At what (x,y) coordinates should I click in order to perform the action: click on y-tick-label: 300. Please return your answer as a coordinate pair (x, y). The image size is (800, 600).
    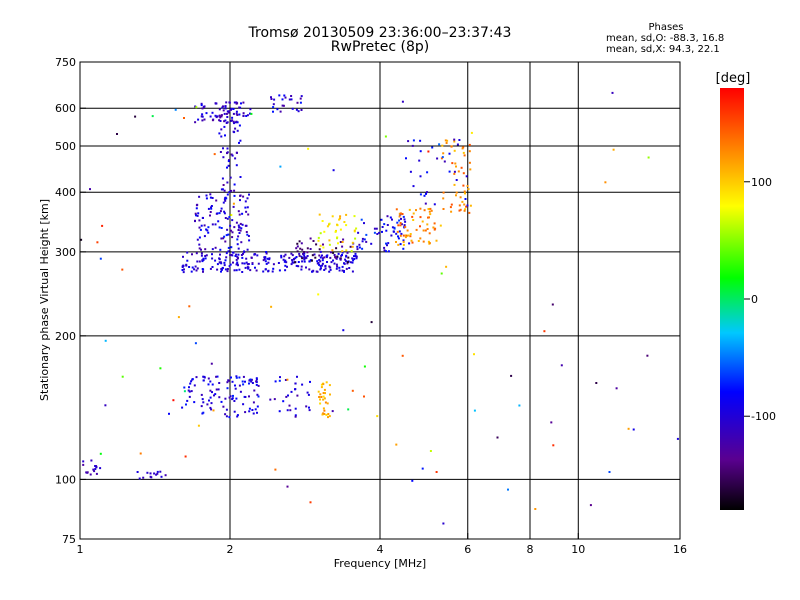
    Looking at the image, I should click on (65, 252).